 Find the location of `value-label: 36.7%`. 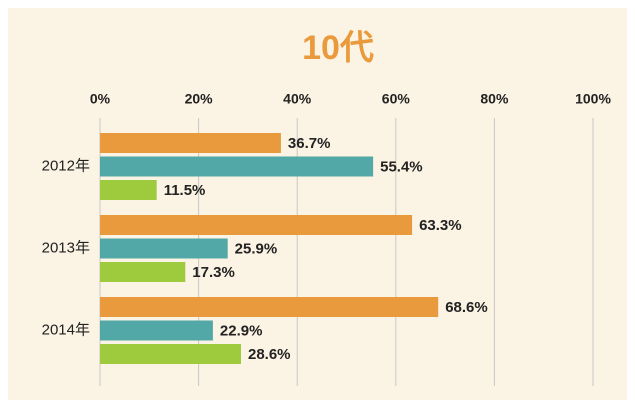

value-label: 36.7% is located at coordinates (309, 143).